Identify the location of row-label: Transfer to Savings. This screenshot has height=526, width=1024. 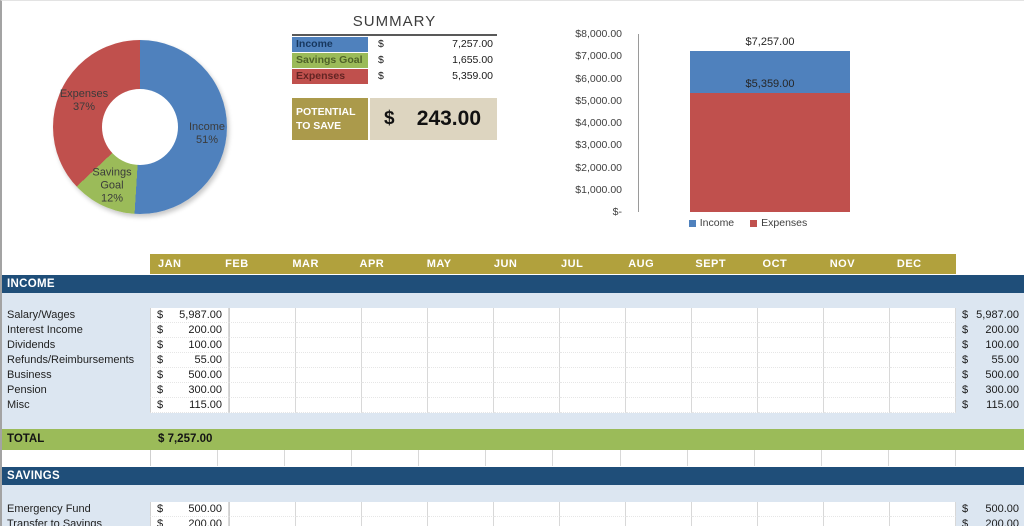
(76, 521).